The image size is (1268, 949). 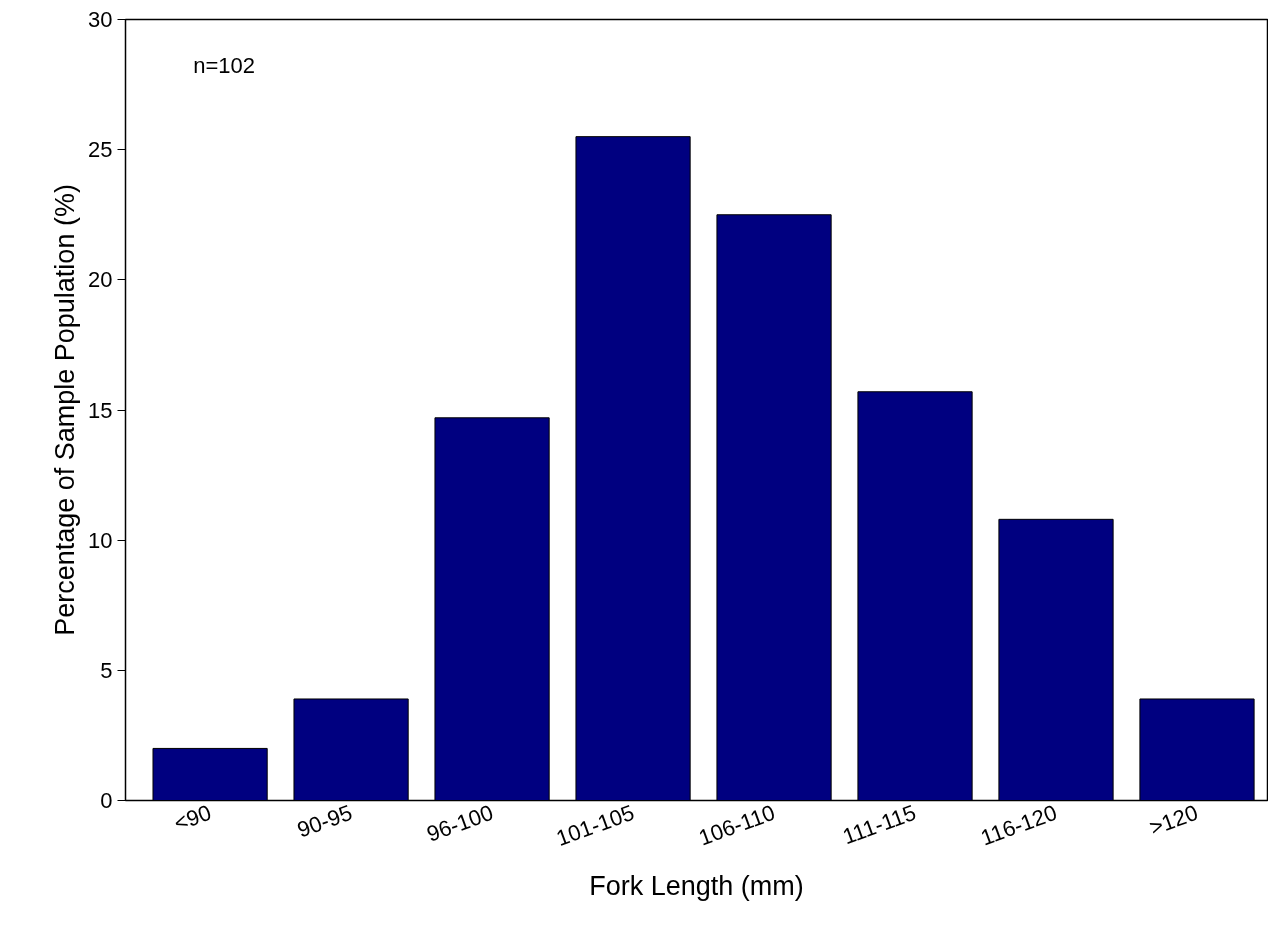 I want to click on x-tick-label: >120, so click(x=1174, y=820).